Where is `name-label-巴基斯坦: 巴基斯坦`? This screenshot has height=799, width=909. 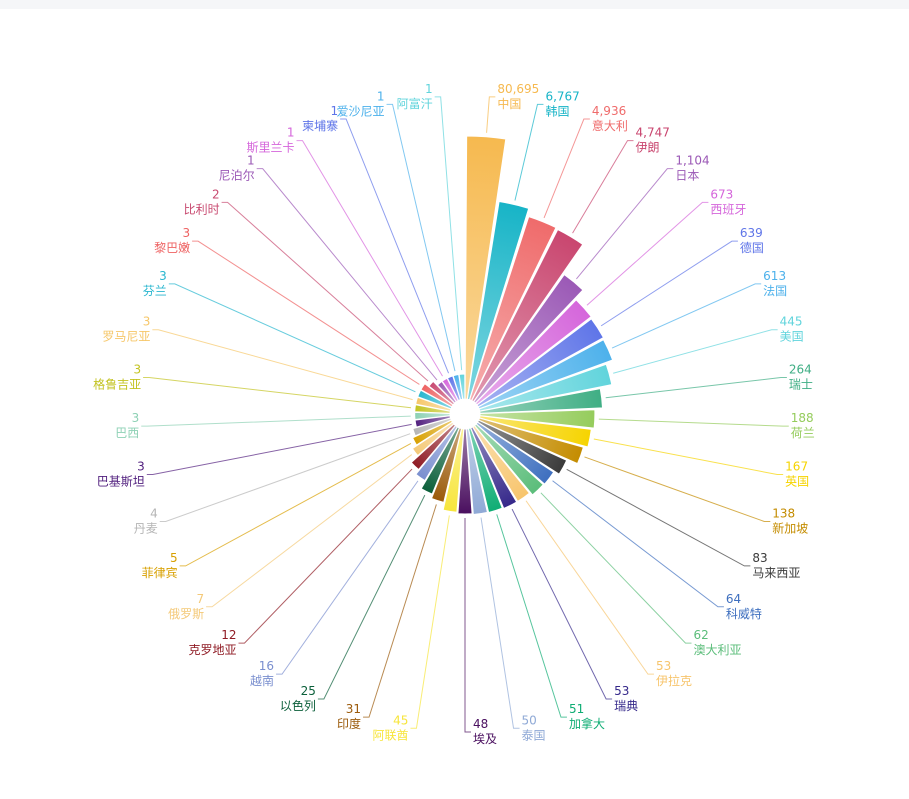 name-label-巴基斯坦: 巴基斯坦 is located at coordinates (121, 482).